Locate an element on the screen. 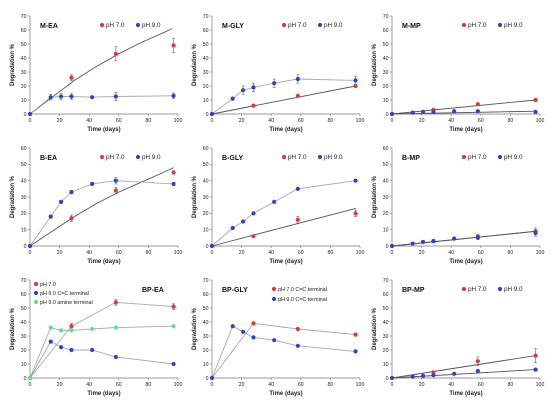 This screenshot has width=550, height=406. x-tick-label: 20 is located at coordinates (60, 121).